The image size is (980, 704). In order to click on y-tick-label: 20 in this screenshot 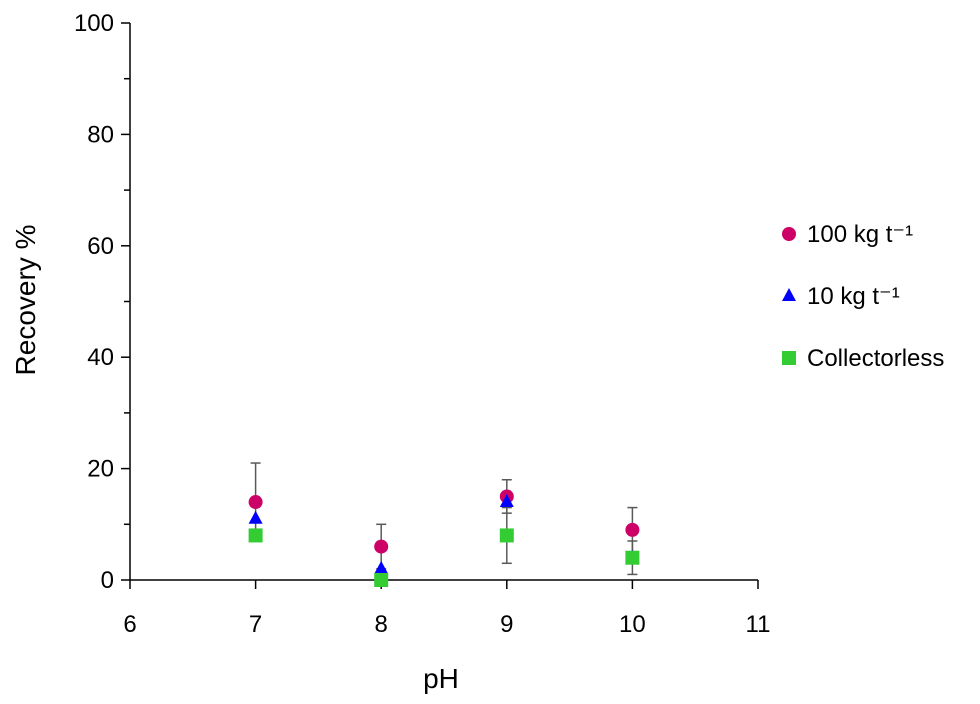, I will do `click(100, 469)`.